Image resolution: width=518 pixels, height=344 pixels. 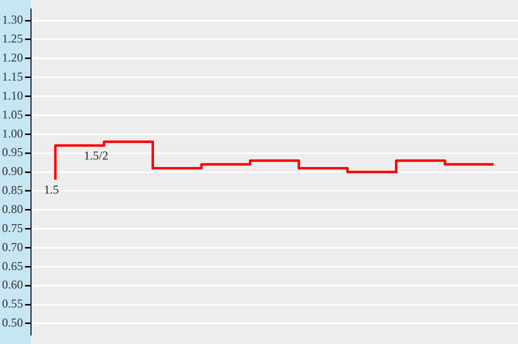 I want to click on y-tick-label: 1.05, so click(x=12, y=114).